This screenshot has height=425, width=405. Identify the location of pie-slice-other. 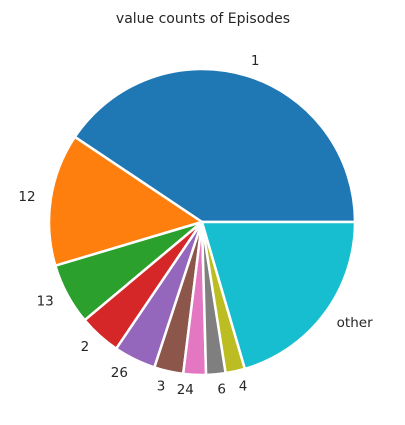
(278, 295).